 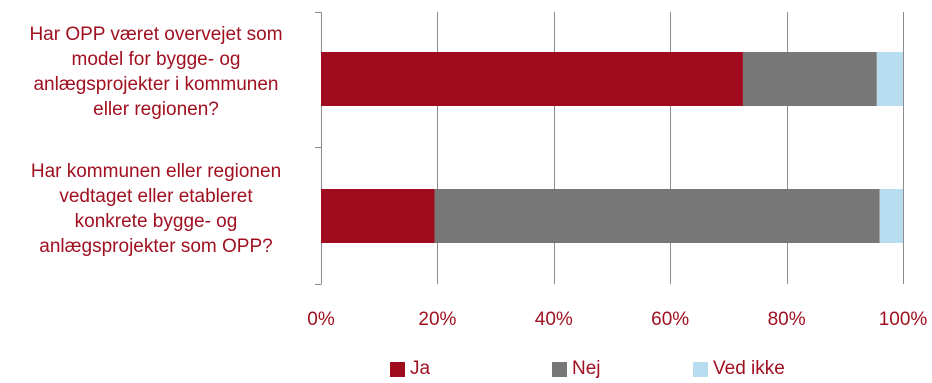 I want to click on legend-label: Nej, so click(x=586, y=368).